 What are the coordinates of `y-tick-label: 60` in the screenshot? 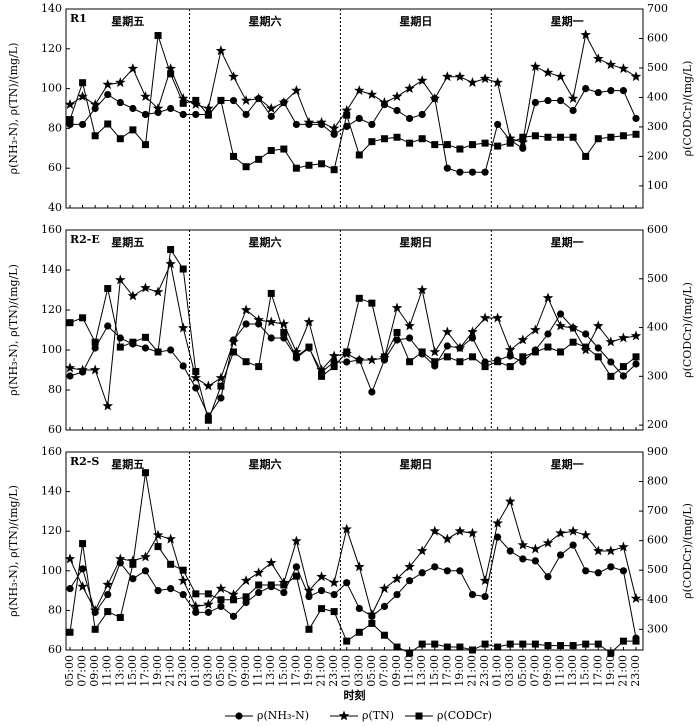 It's located at (55, 167).